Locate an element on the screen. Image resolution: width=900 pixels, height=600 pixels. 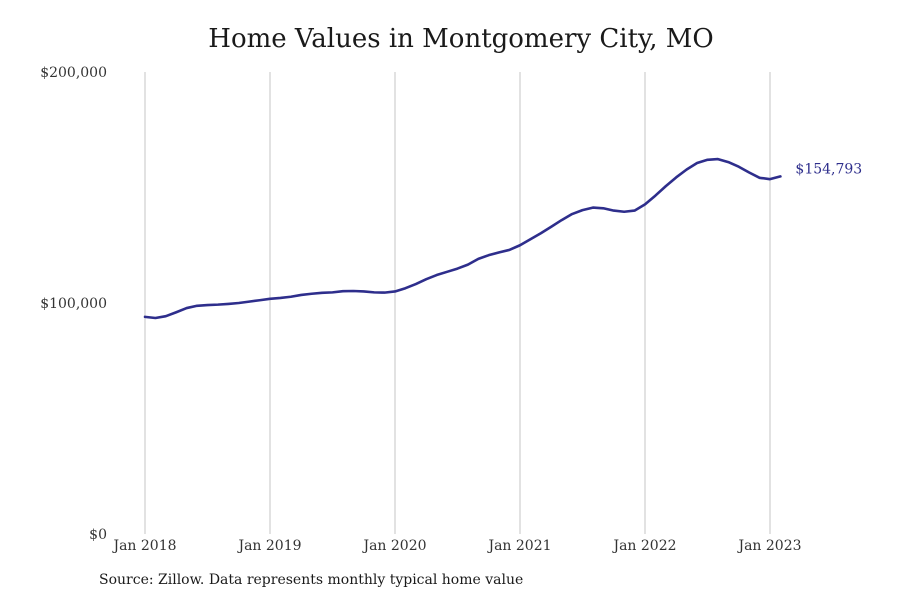
y-tick-label: $100,000 is located at coordinates (73, 304).